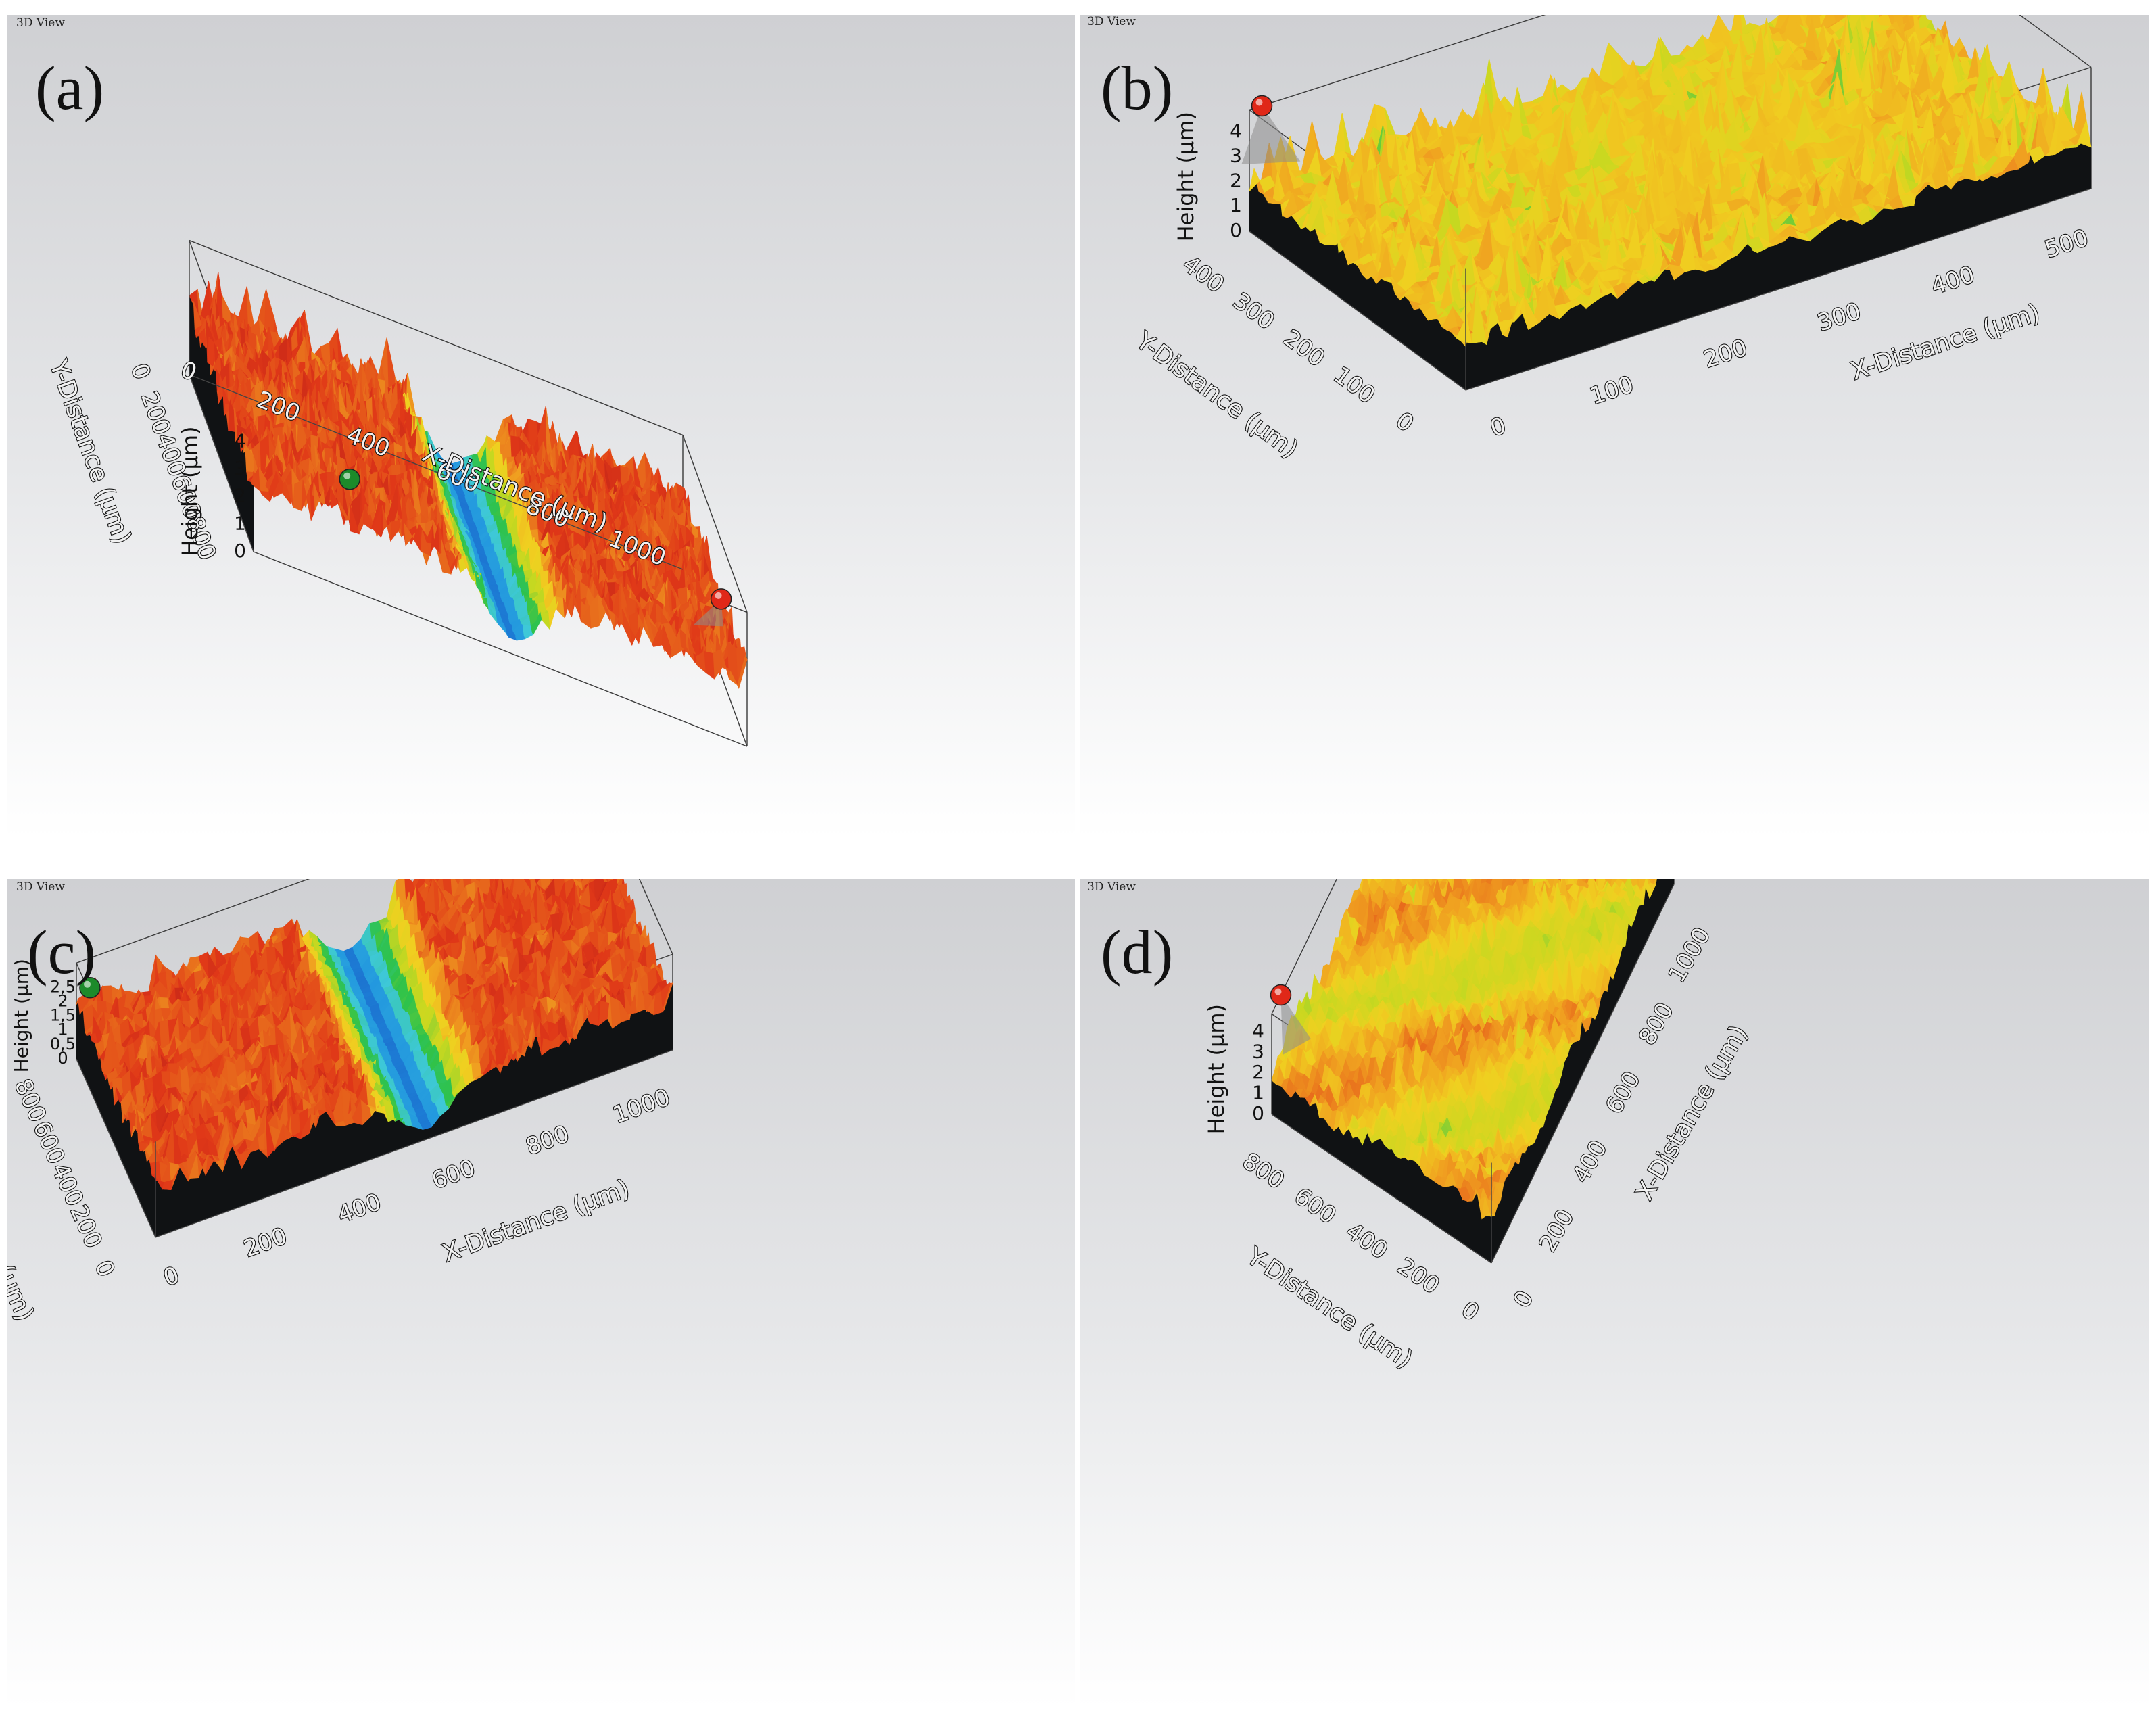 The width and height of the screenshot is (2156, 1710). I want to click on panel-letter-a: (a), so click(70, 88).